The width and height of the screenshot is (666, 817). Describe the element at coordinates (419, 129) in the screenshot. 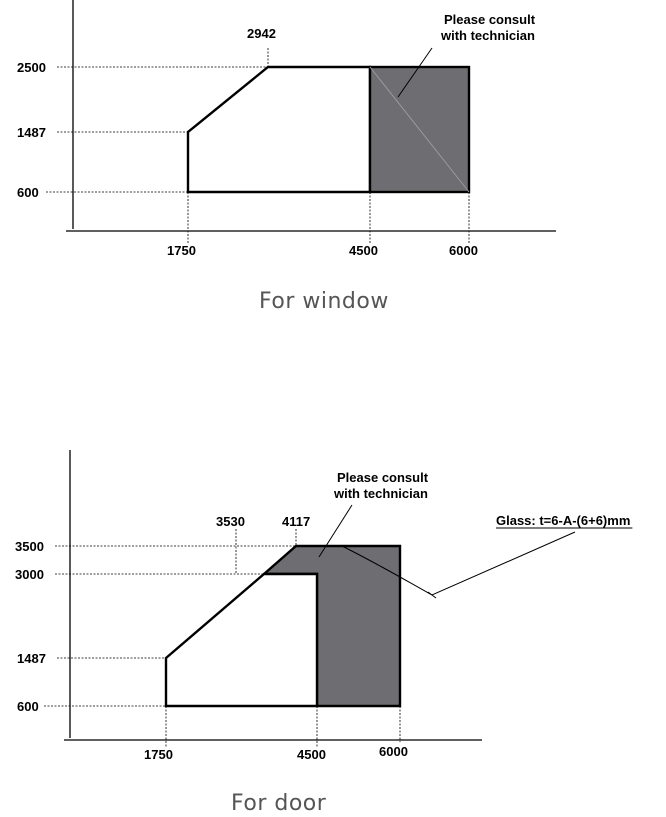

I see `window-consult-diagonal` at that location.